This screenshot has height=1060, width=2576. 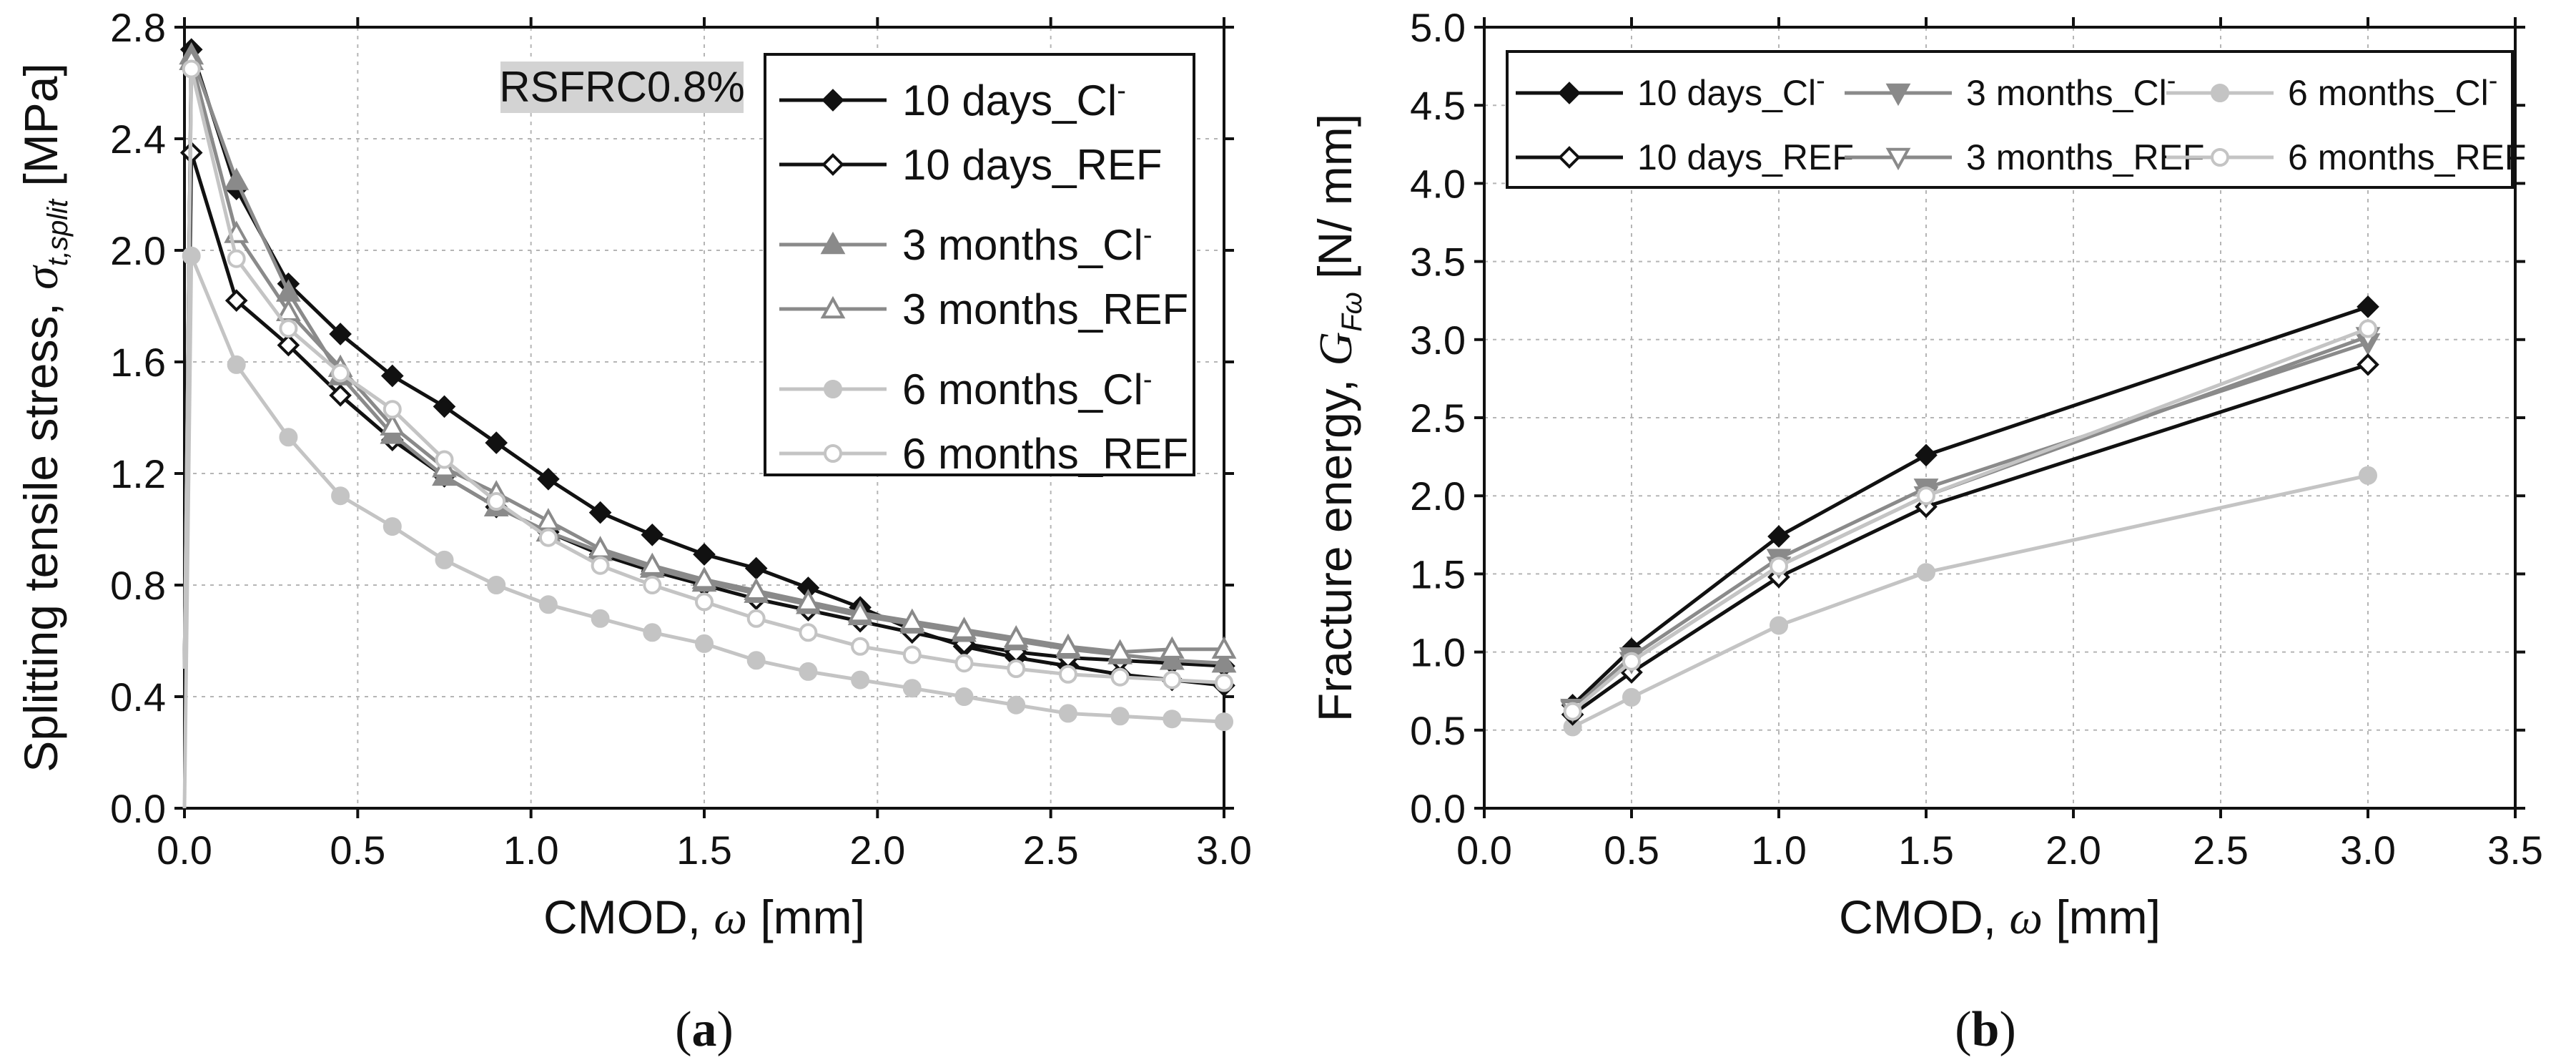 I want to click on y-tick-label: 0.8, so click(x=138, y=585).